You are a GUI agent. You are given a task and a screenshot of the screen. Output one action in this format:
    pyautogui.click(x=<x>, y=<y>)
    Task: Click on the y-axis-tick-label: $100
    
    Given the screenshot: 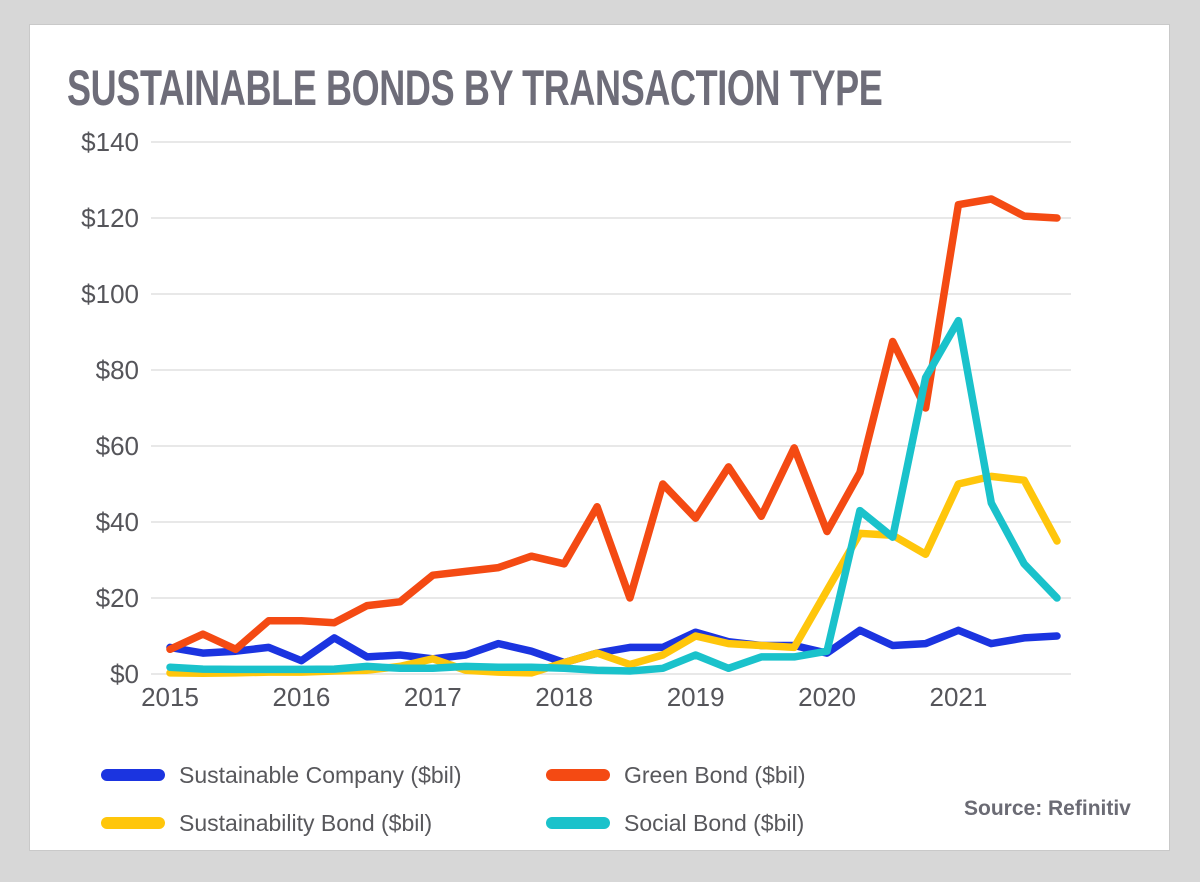 What is the action you would take?
    pyautogui.click(x=110, y=294)
    